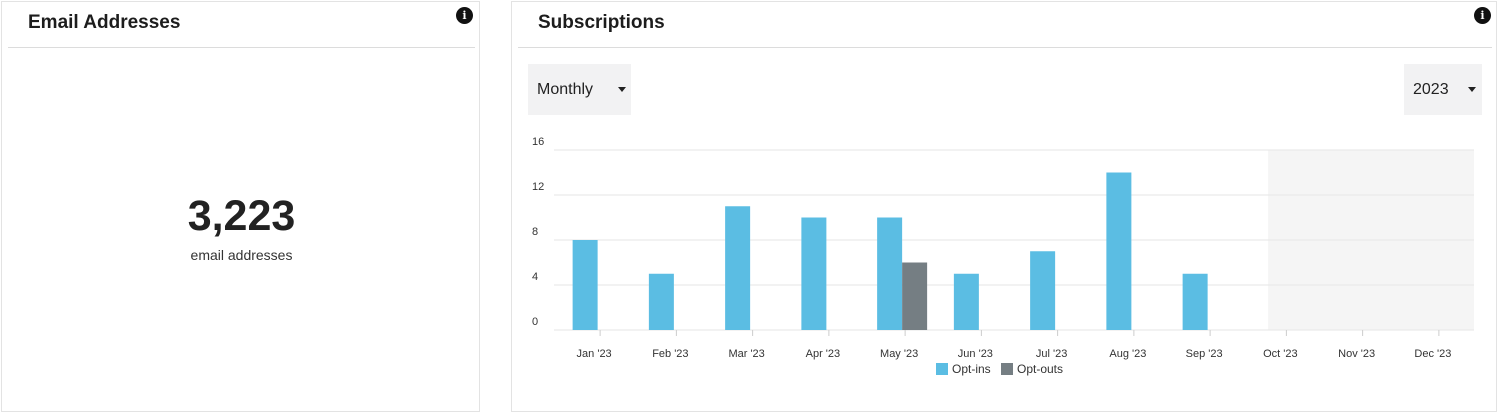 This screenshot has height=415, width=1500. Describe the element at coordinates (104, 22) in the screenshot. I see `card-title: Email Addresses` at that location.